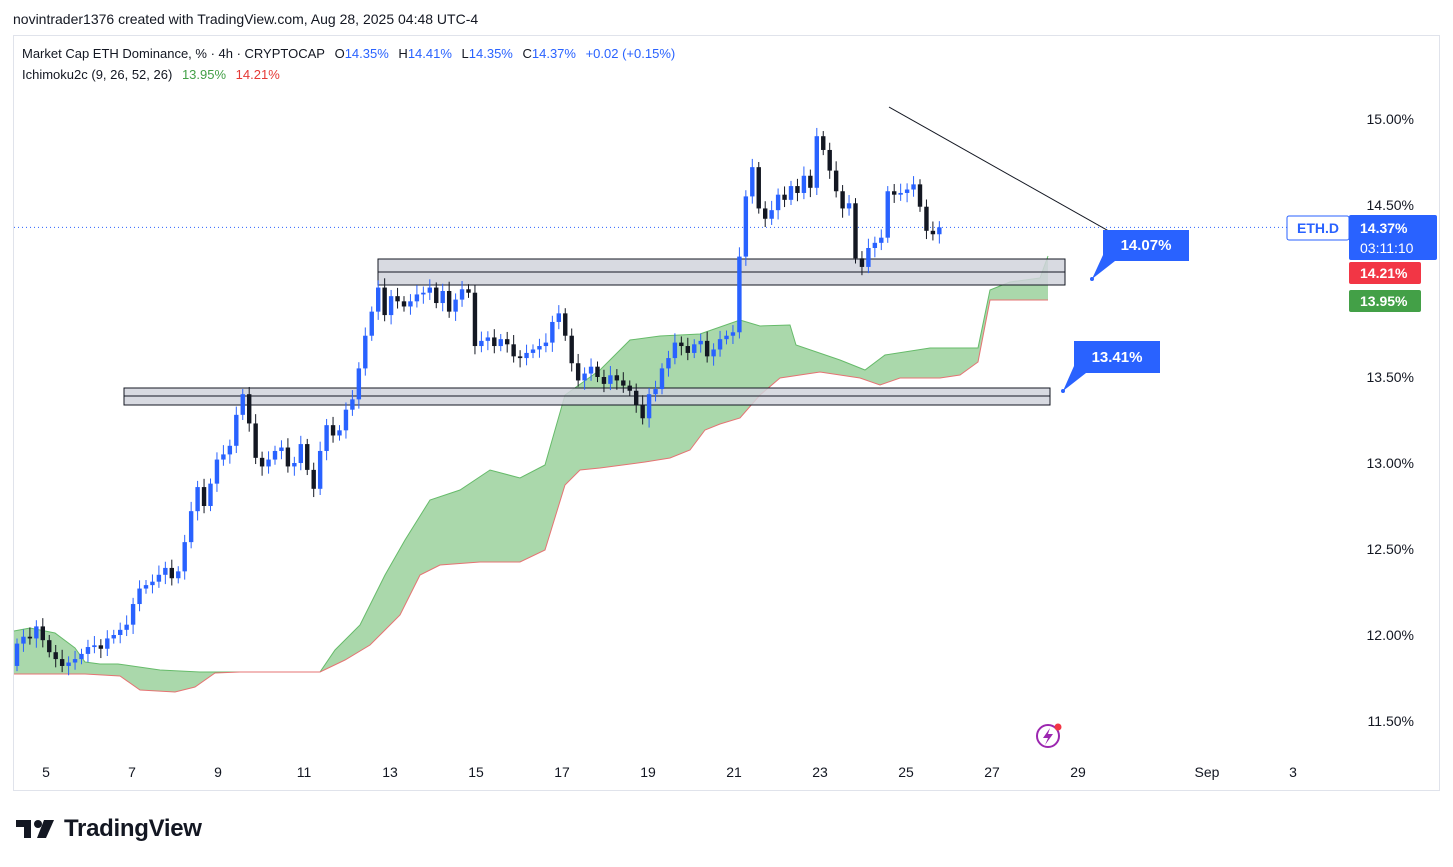 The image size is (1453, 867). What do you see at coordinates (1318, 228) in the screenshot?
I see `symbol-tag-text: ETH.D` at bounding box center [1318, 228].